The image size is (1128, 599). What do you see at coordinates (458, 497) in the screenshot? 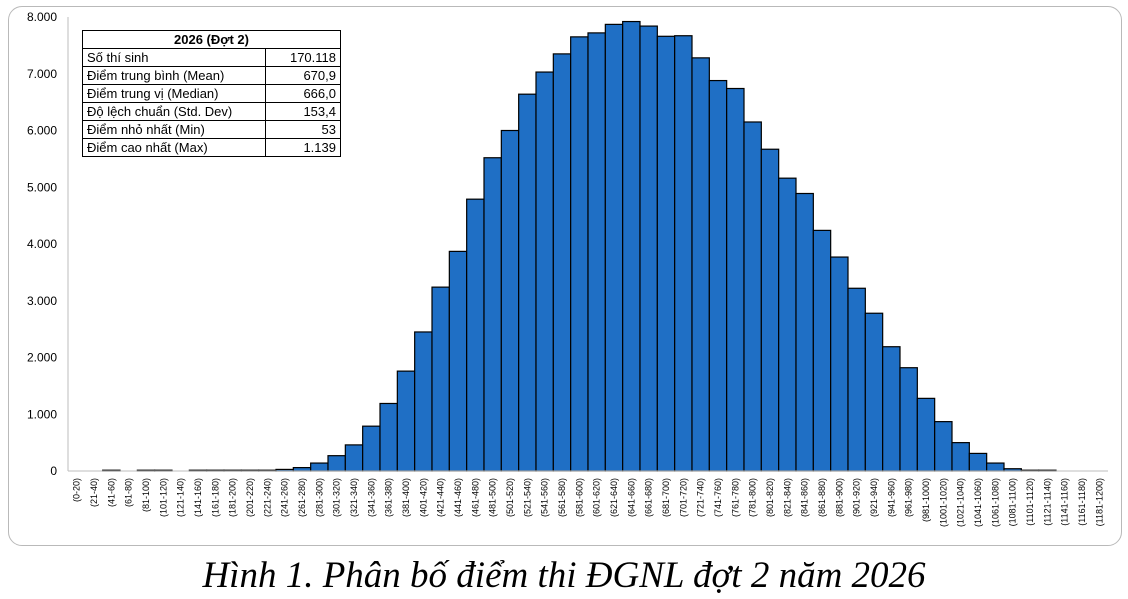
I see `x-tick-label: (441-460)` at bounding box center [458, 497].